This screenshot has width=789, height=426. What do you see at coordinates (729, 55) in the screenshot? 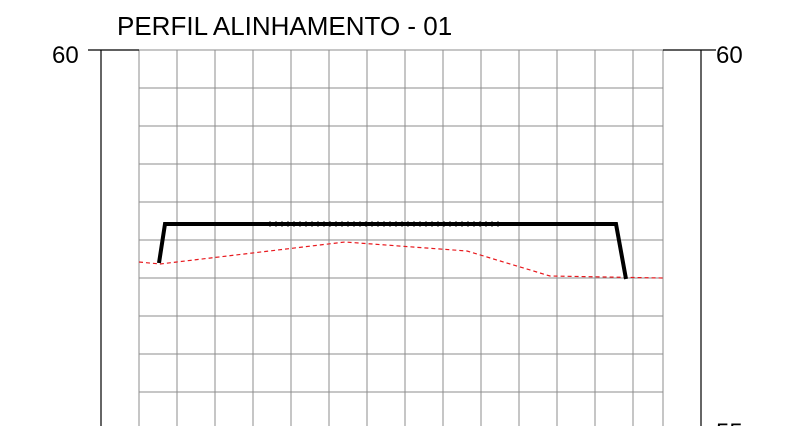
I see `y-axis-label-top-right: 60` at bounding box center [729, 55].